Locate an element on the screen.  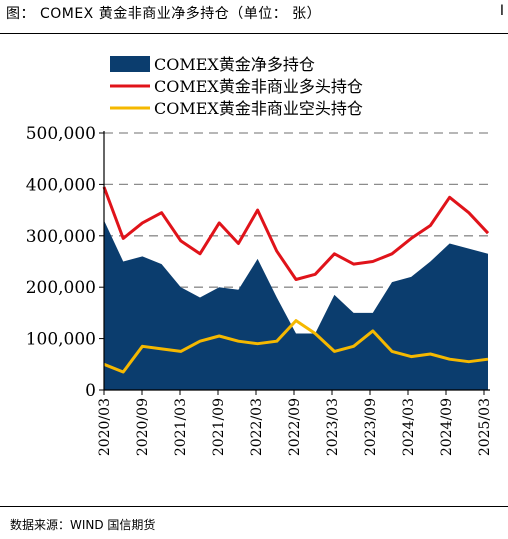
title-divider is located at coordinates (254, 33).